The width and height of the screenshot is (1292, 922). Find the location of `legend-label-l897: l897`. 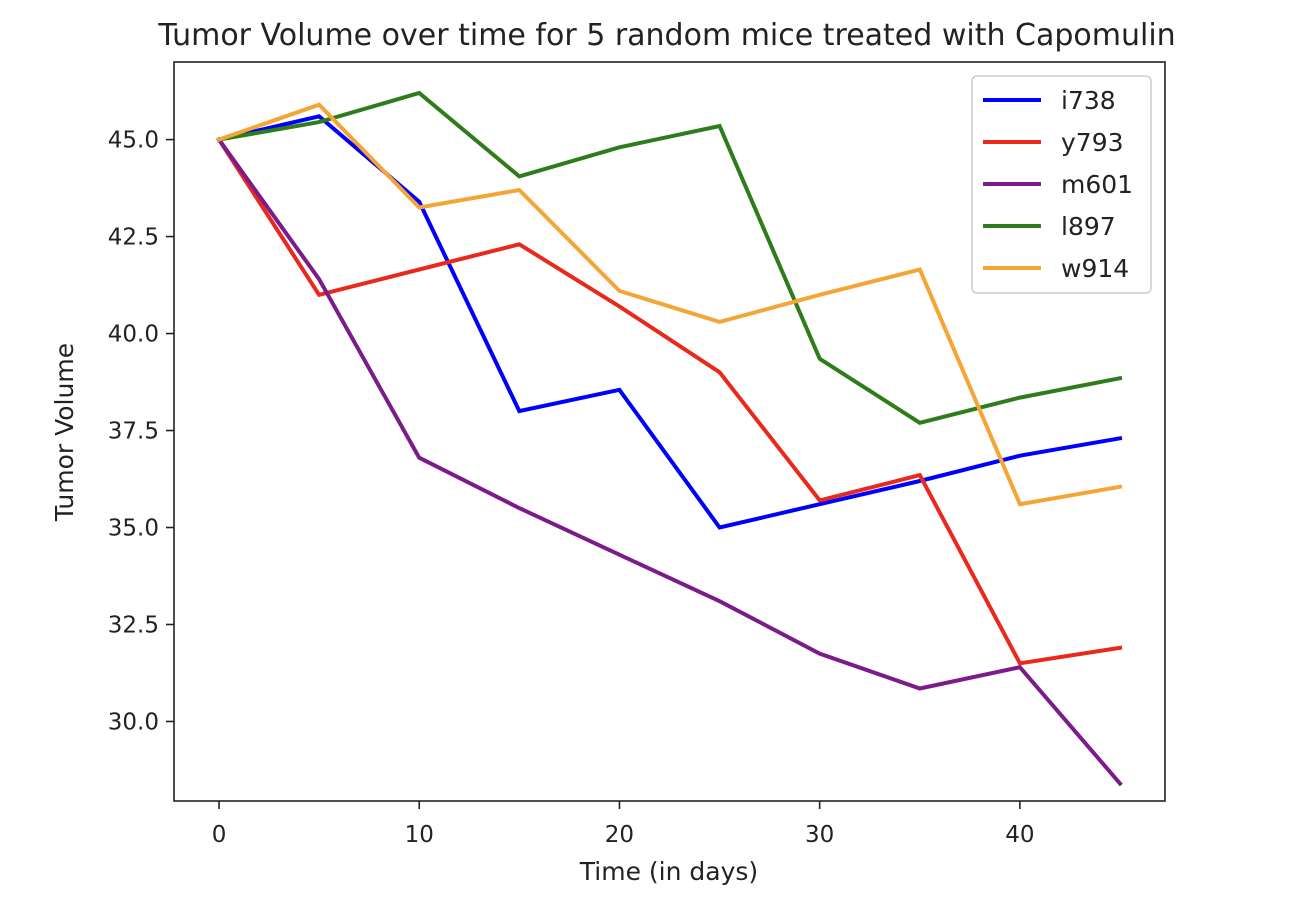

legend-label-l897: l897 is located at coordinates (1088, 226).